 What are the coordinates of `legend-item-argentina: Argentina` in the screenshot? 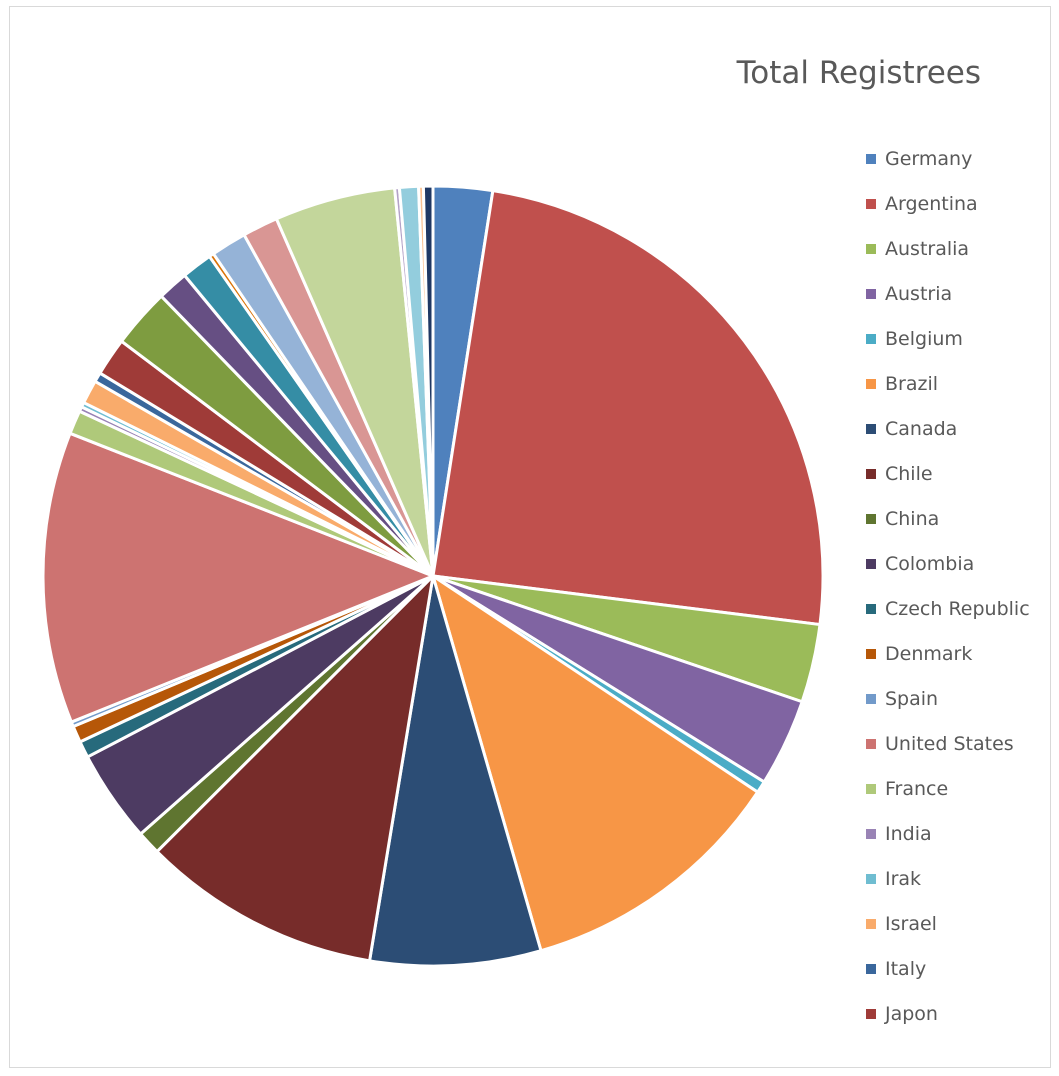 It's located at (958, 203).